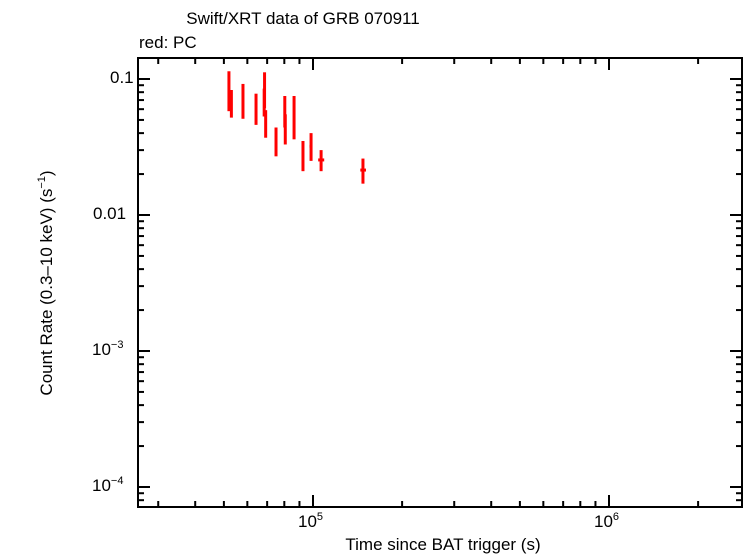 This screenshot has height=558, width=746. Describe the element at coordinates (616, 517) in the screenshot. I see `xtick-exponent: 6` at that location.